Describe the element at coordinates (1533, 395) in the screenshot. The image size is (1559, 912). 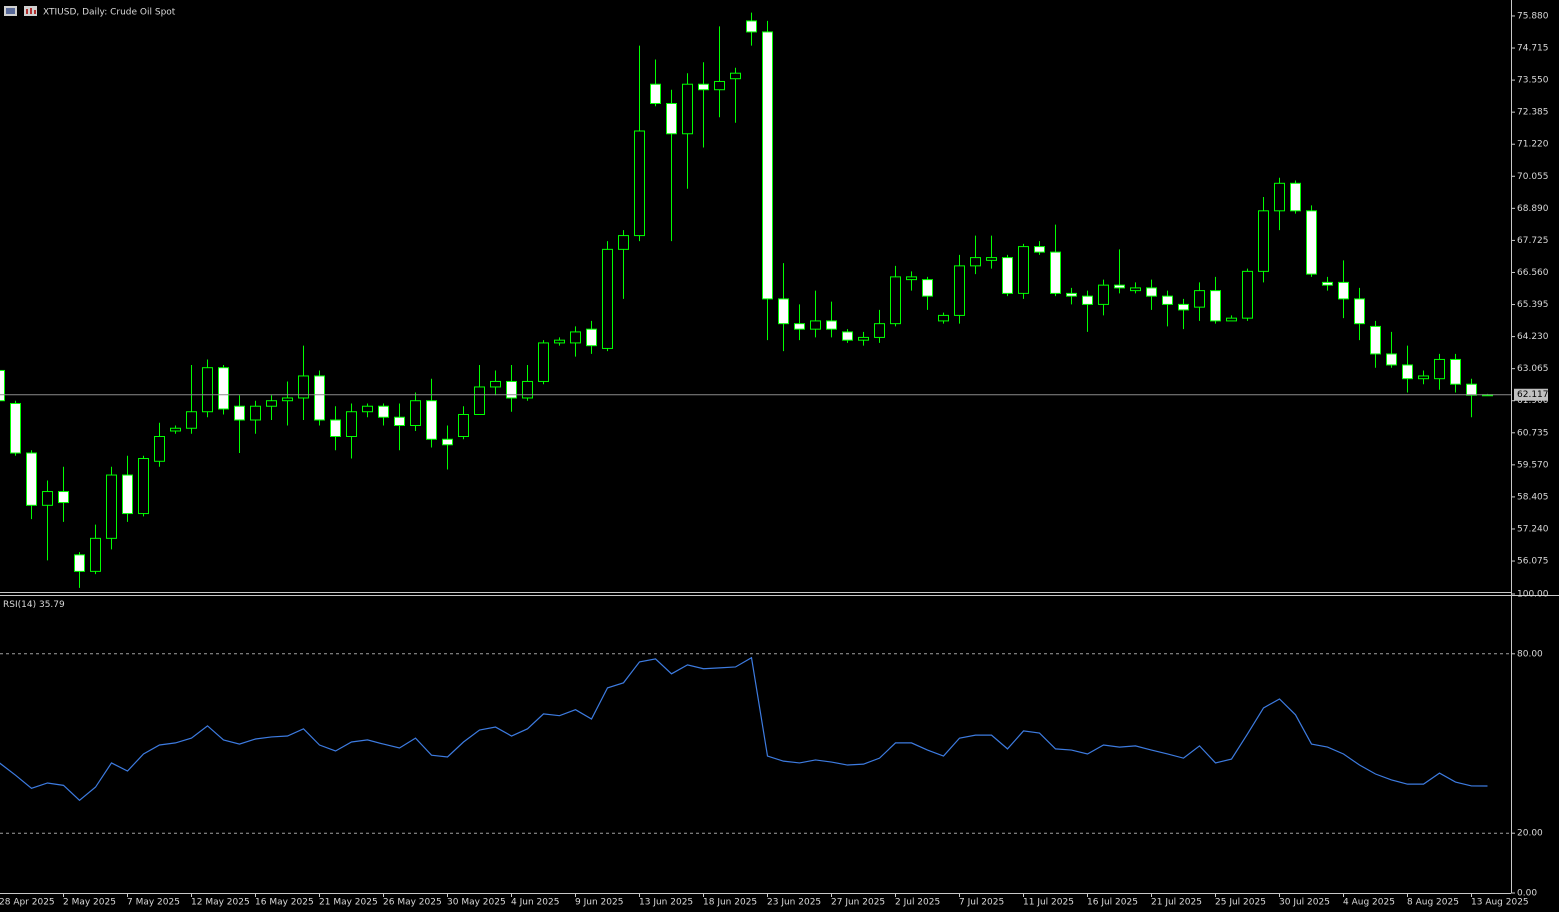
I see `current-price-label: 62.117` at that location.